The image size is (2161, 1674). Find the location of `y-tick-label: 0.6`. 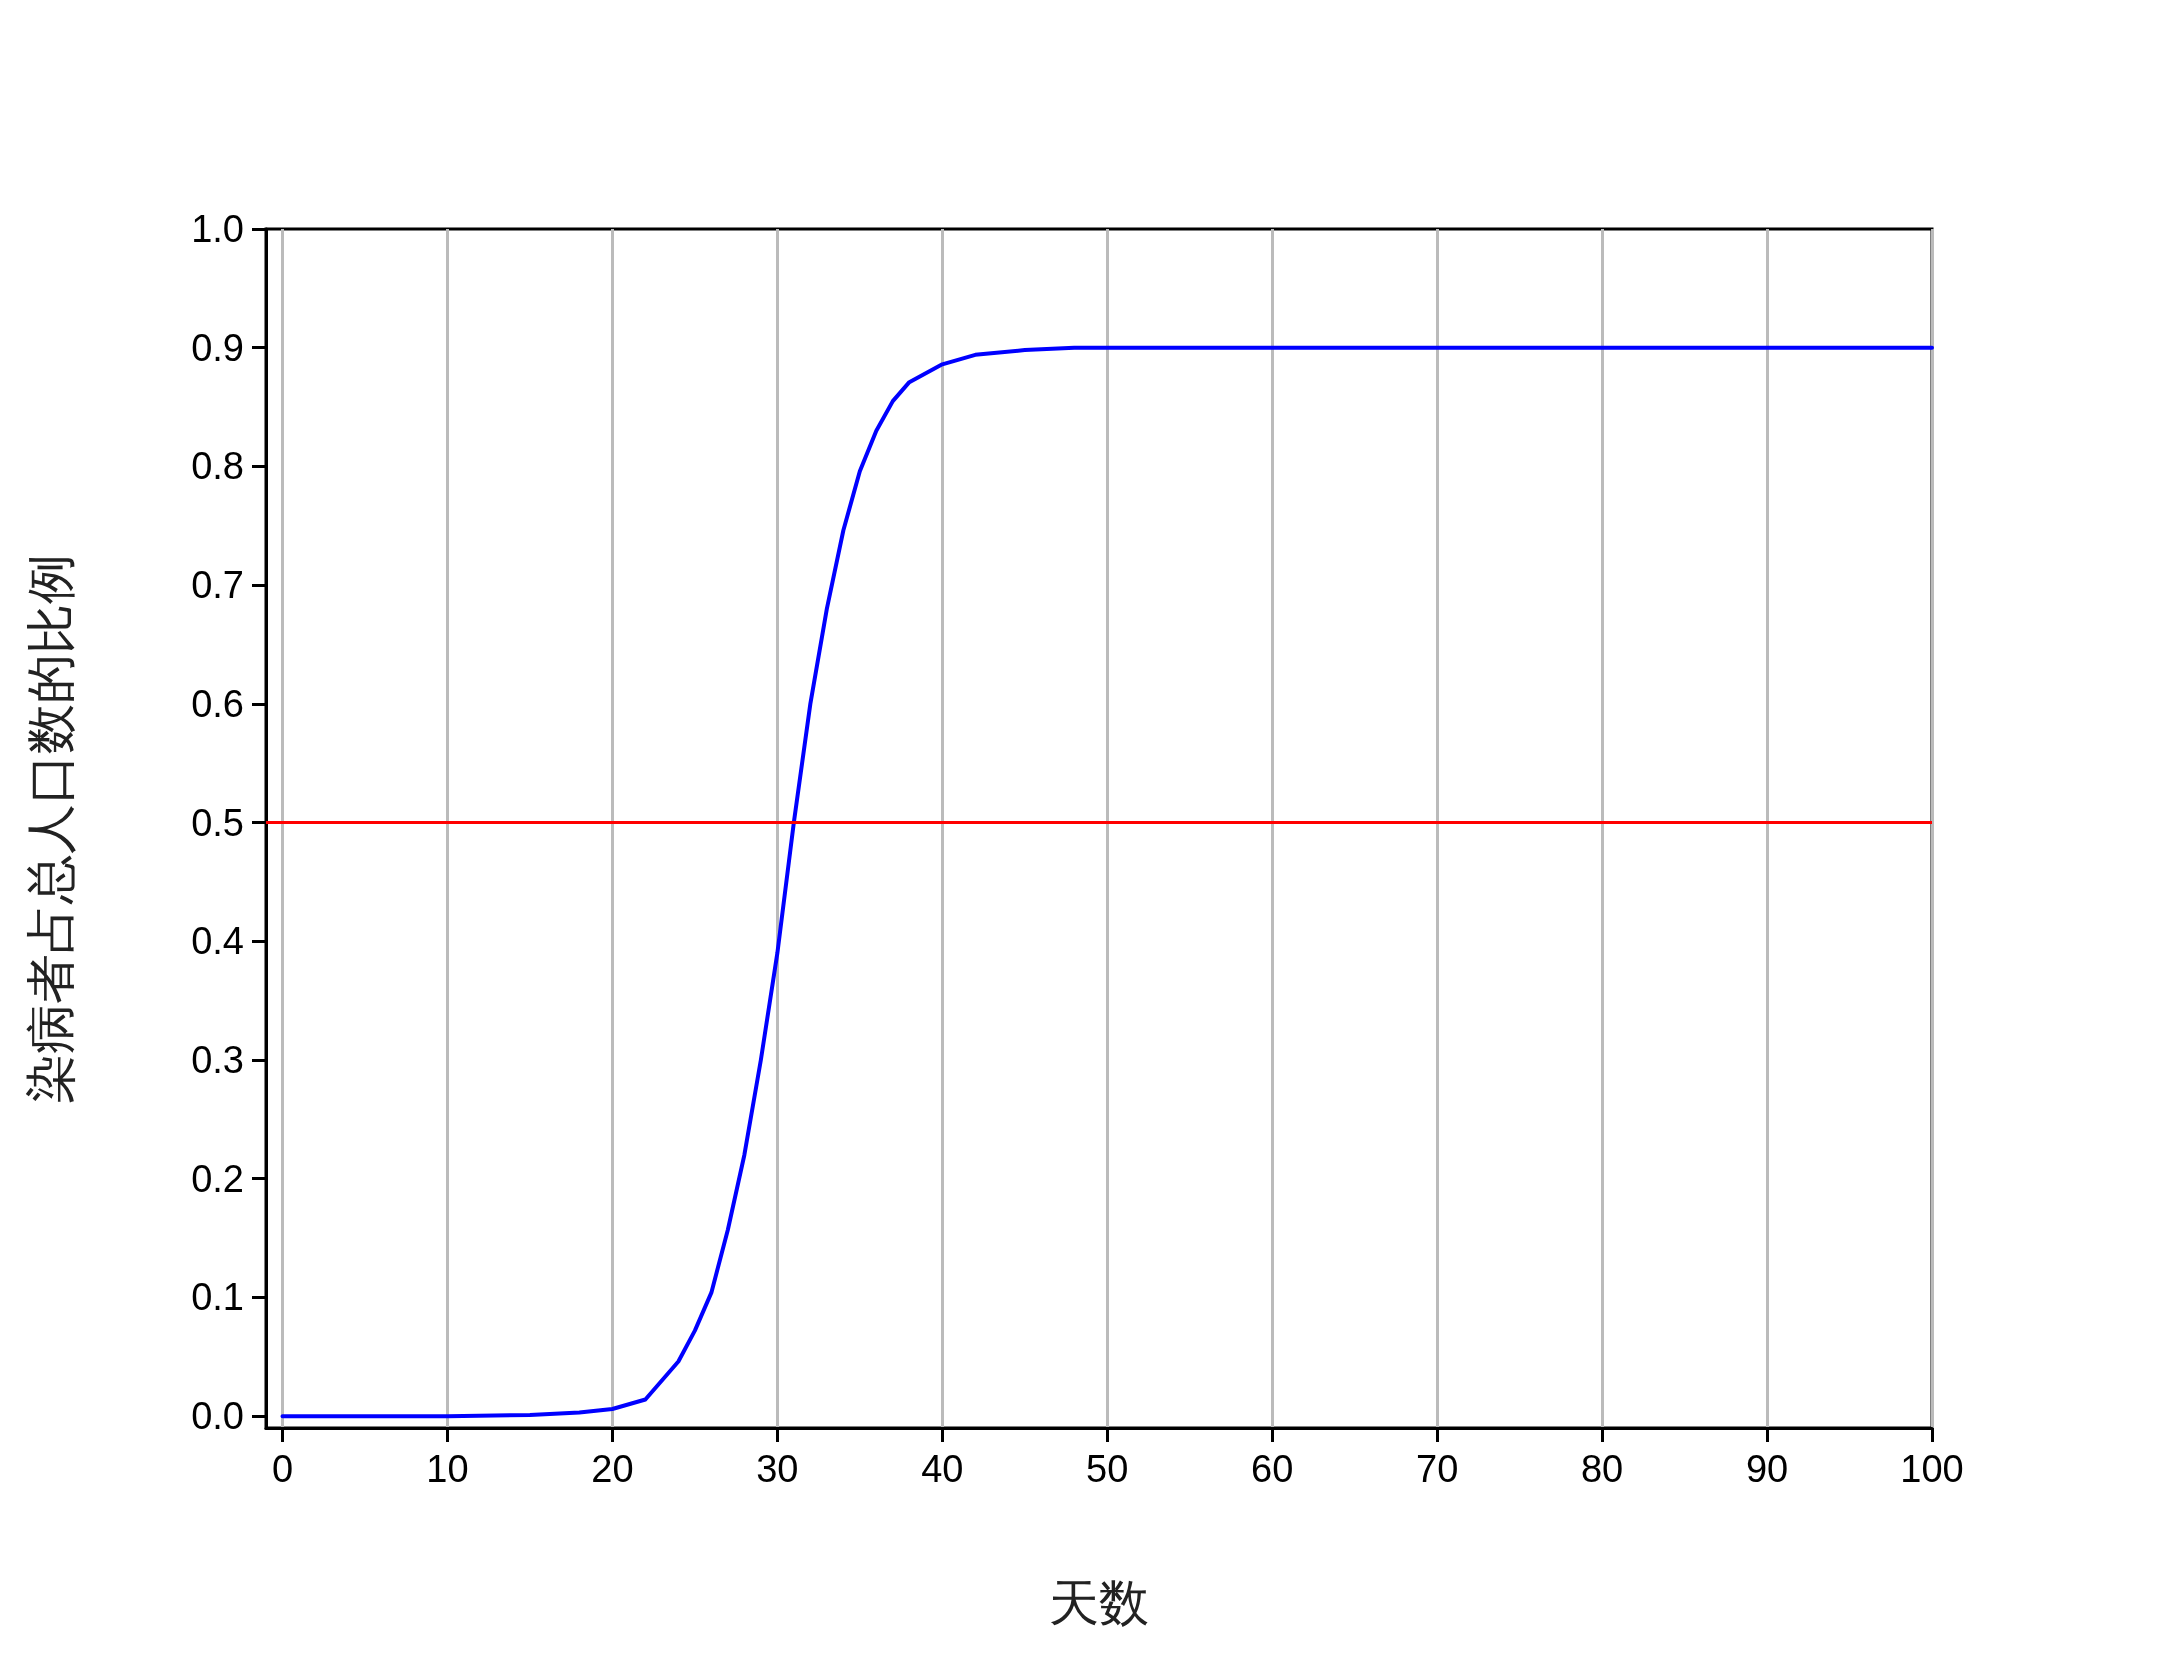

y-tick-label: 0.6 is located at coordinates (217, 703).